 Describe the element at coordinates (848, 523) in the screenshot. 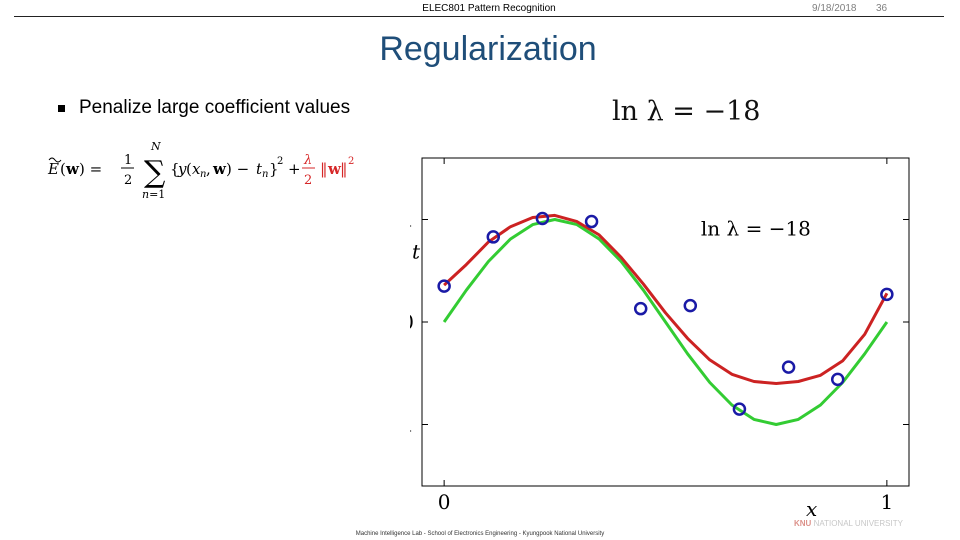

I see `university-logo: KNU NATIONAL UNIVERSITY` at that location.